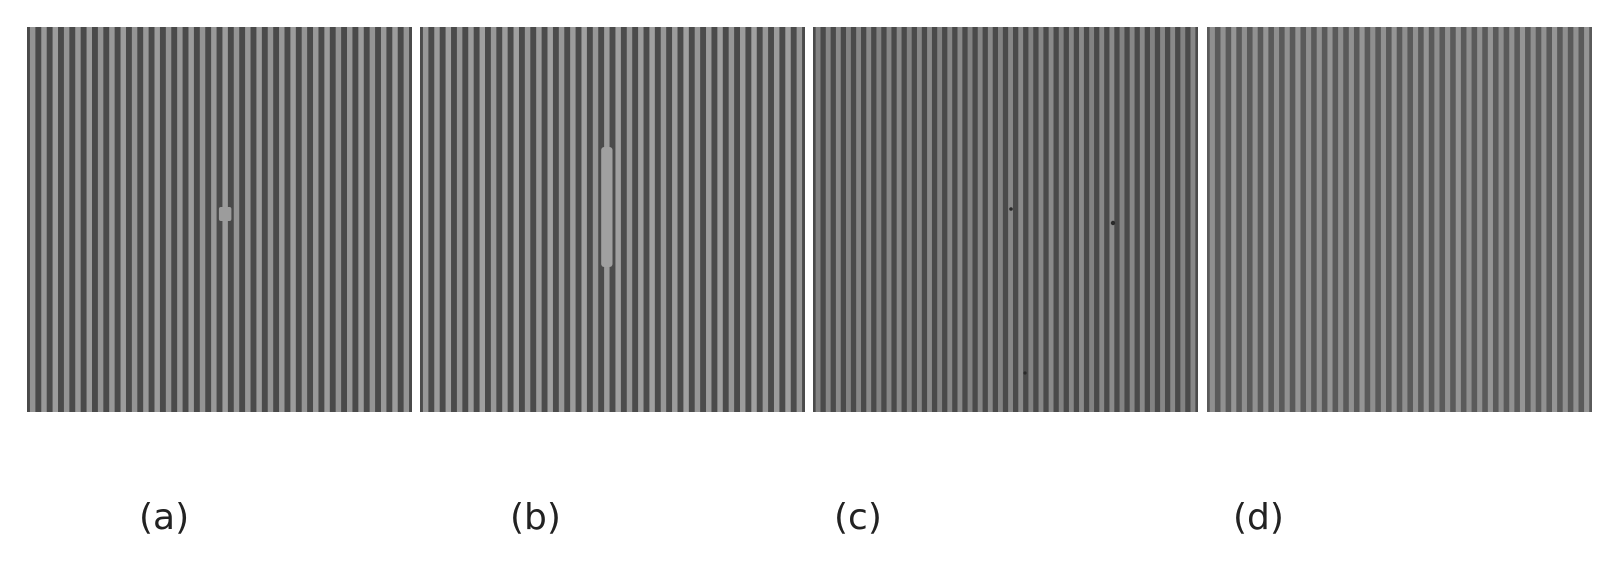 Image resolution: width=1618 pixels, height=584 pixels. I want to click on particle-defect, so click(1011, 209).